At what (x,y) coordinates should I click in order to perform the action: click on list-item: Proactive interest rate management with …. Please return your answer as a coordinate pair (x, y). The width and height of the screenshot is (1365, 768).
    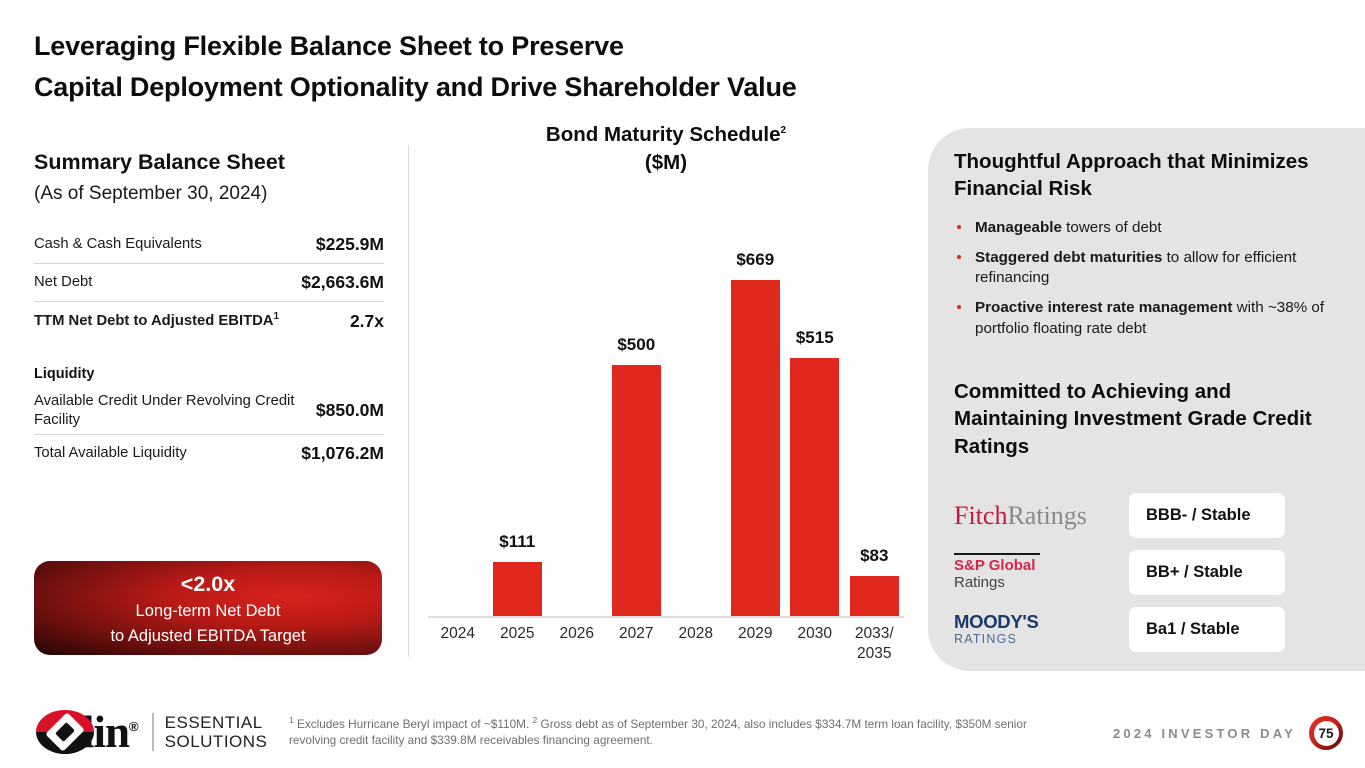
    Looking at the image, I should click on (1146, 318).